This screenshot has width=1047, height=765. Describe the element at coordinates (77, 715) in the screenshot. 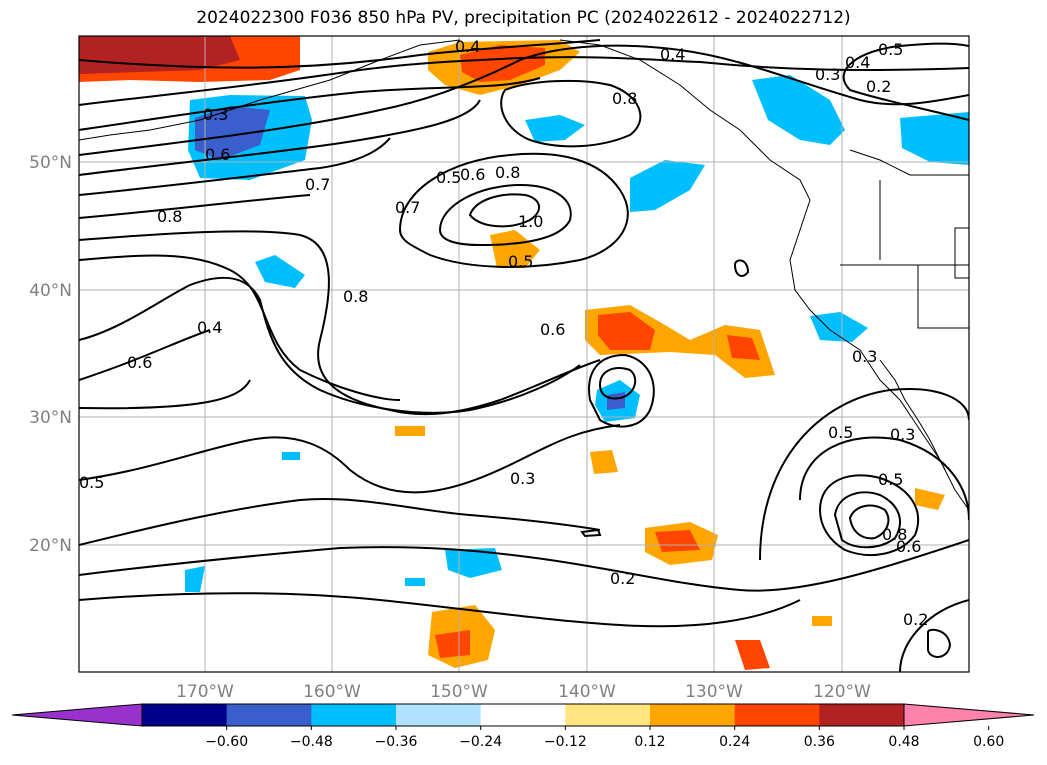

I see `colorbar-extend-low` at that location.